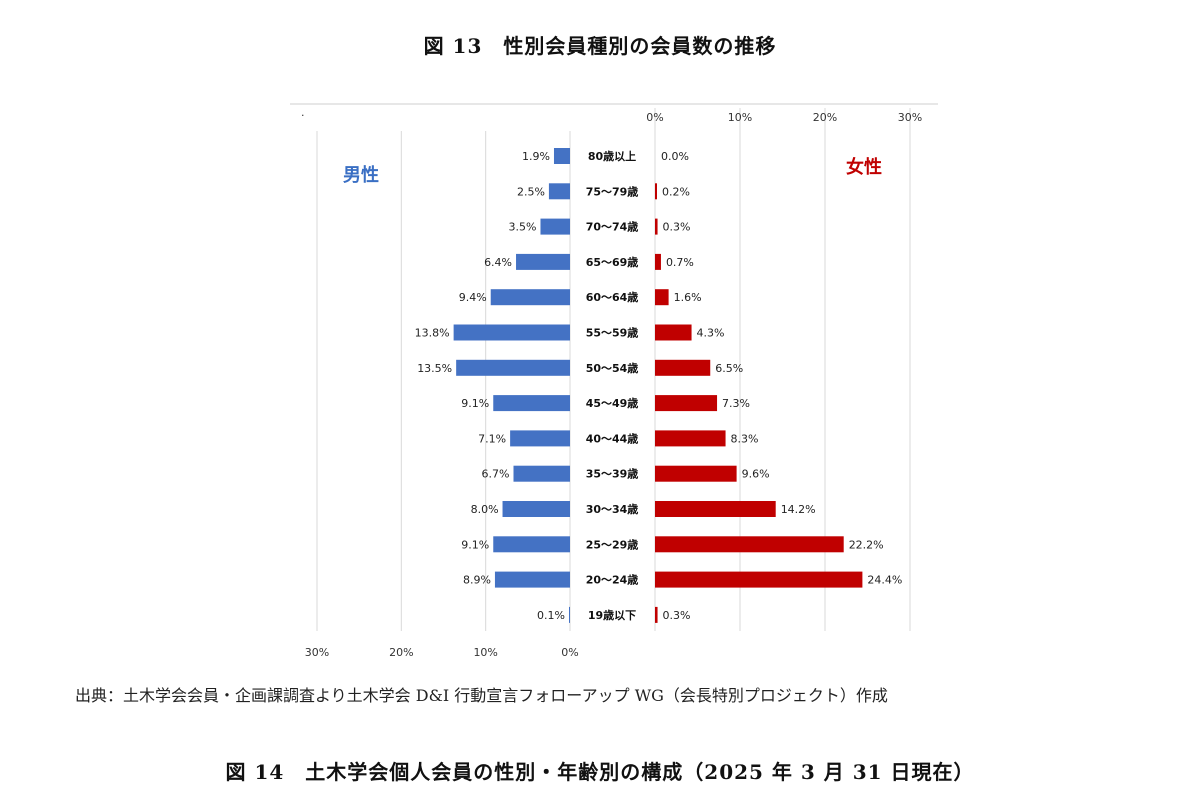 This screenshot has width=1200, height=798. What do you see at coordinates (884, 580) in the screenshot?
I see `female-value-label: 24.4%` at bounding box center [884, 580].